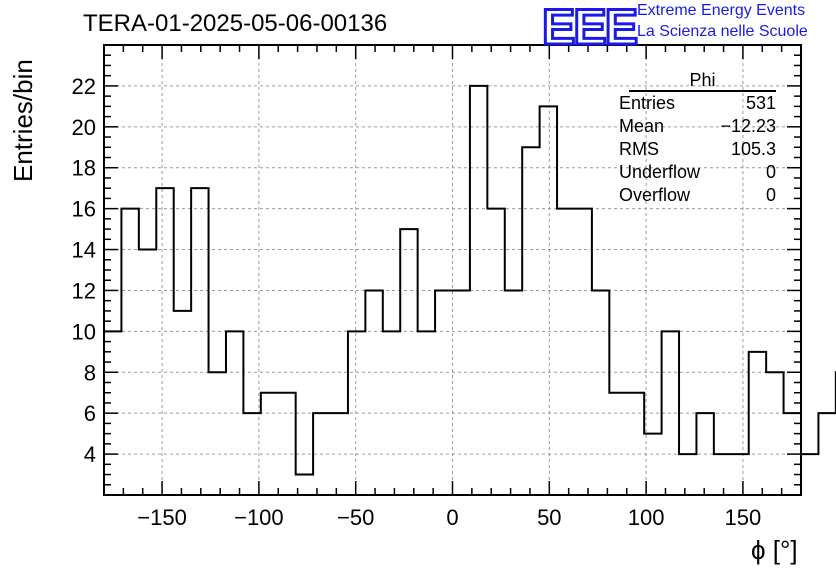  Describe the element at coordinates (235, 23) in the screenshot. I see `chart-title: TERA-01-2025-05-06-00136` at that location.